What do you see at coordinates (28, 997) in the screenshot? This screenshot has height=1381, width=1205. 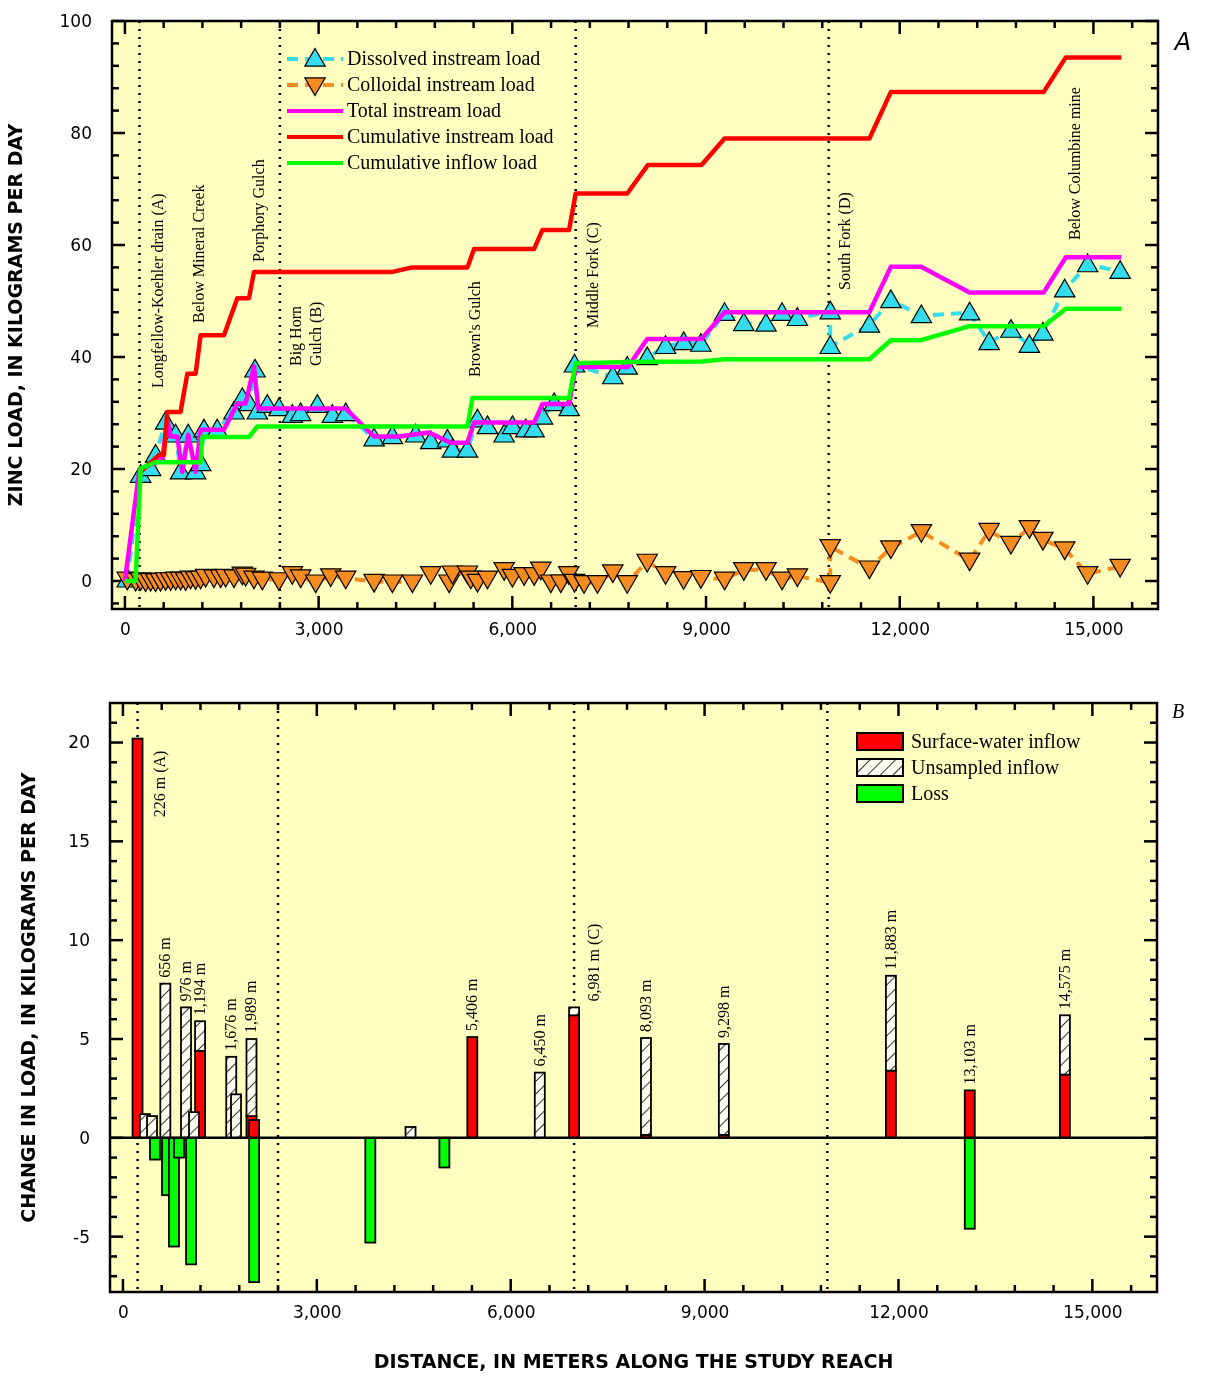 I see `y-axis-title: CHANGE IN LOAD, IN KILOGRAMS PER DAY` at bounding box center [28, 997].